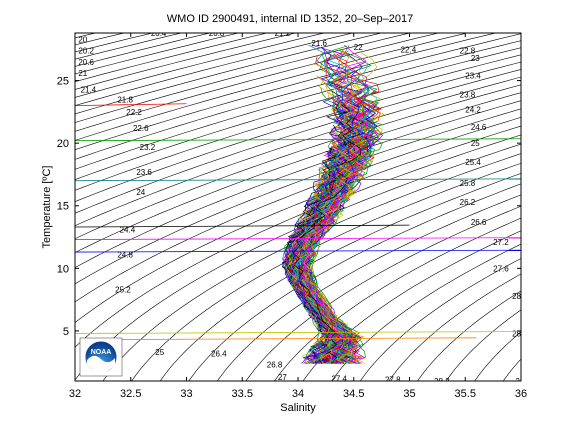 This screenshot has width=576, height=432. What do you see at coordinates (63, 82) in the screenshot?
I see `y-tick-label: 25` at bounding box center [63, 82].